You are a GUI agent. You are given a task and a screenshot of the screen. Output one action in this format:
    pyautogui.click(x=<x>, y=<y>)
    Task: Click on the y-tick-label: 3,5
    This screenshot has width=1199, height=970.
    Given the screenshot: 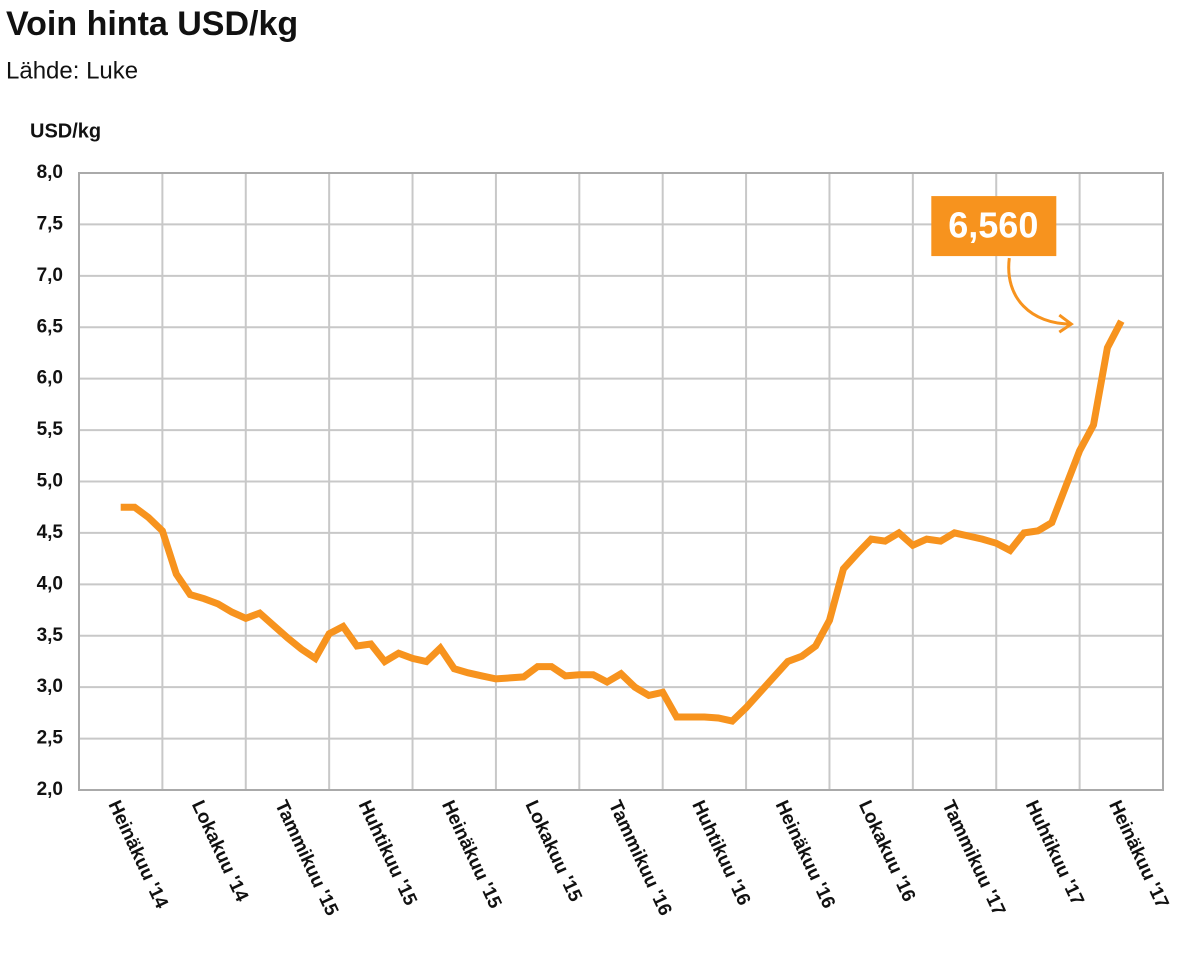 What is the action you would take?
    pyautogui.click(x=50, y=635)
    